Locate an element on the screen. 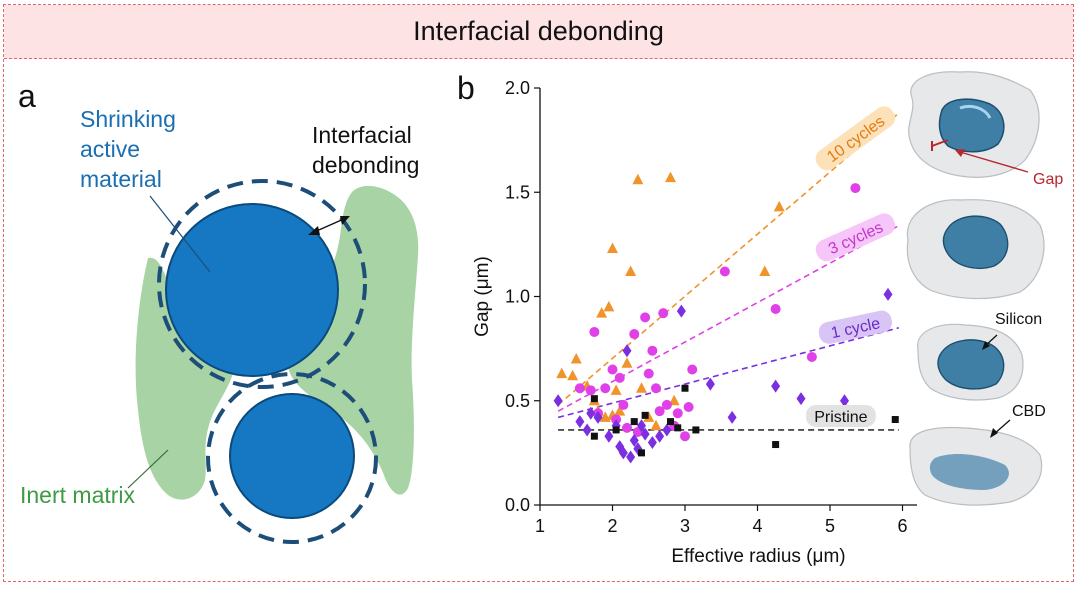 This screenshot has width=1080, height=591. series-label-text: 10 cycles is located at coordinates (856, 139).